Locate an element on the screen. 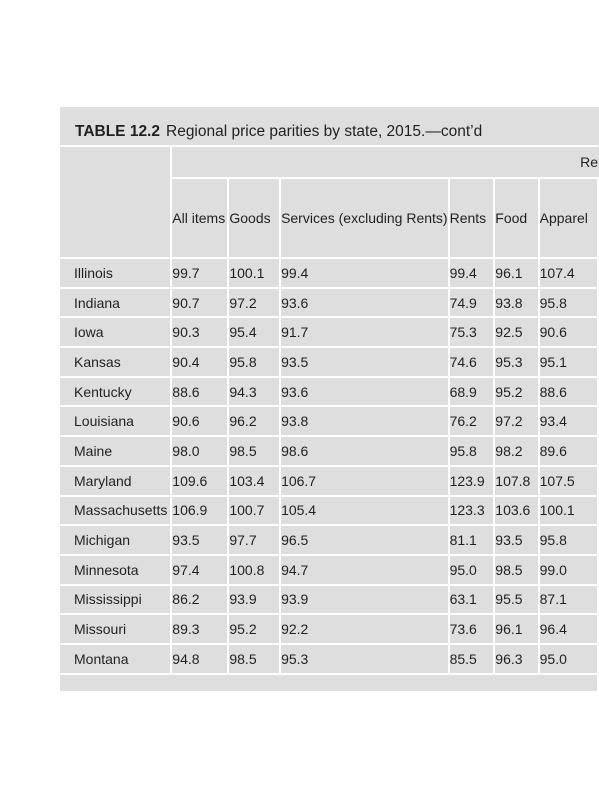  value-cell: 98.2 is located at coordinates (516, 451).